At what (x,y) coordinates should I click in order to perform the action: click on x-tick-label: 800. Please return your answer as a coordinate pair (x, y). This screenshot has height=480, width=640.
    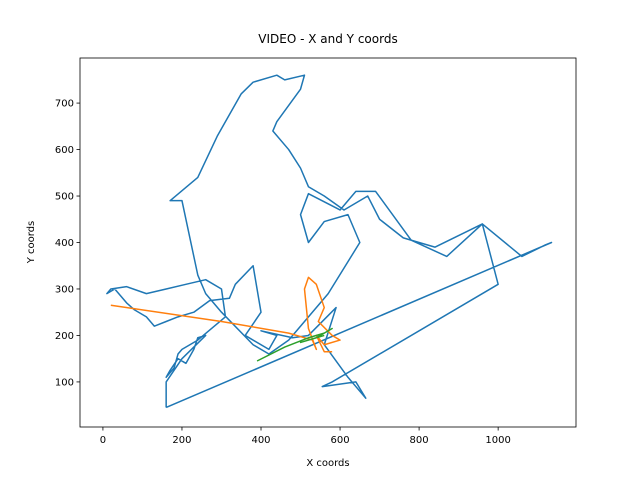
    Looking at the image, I should click on (419, 440).